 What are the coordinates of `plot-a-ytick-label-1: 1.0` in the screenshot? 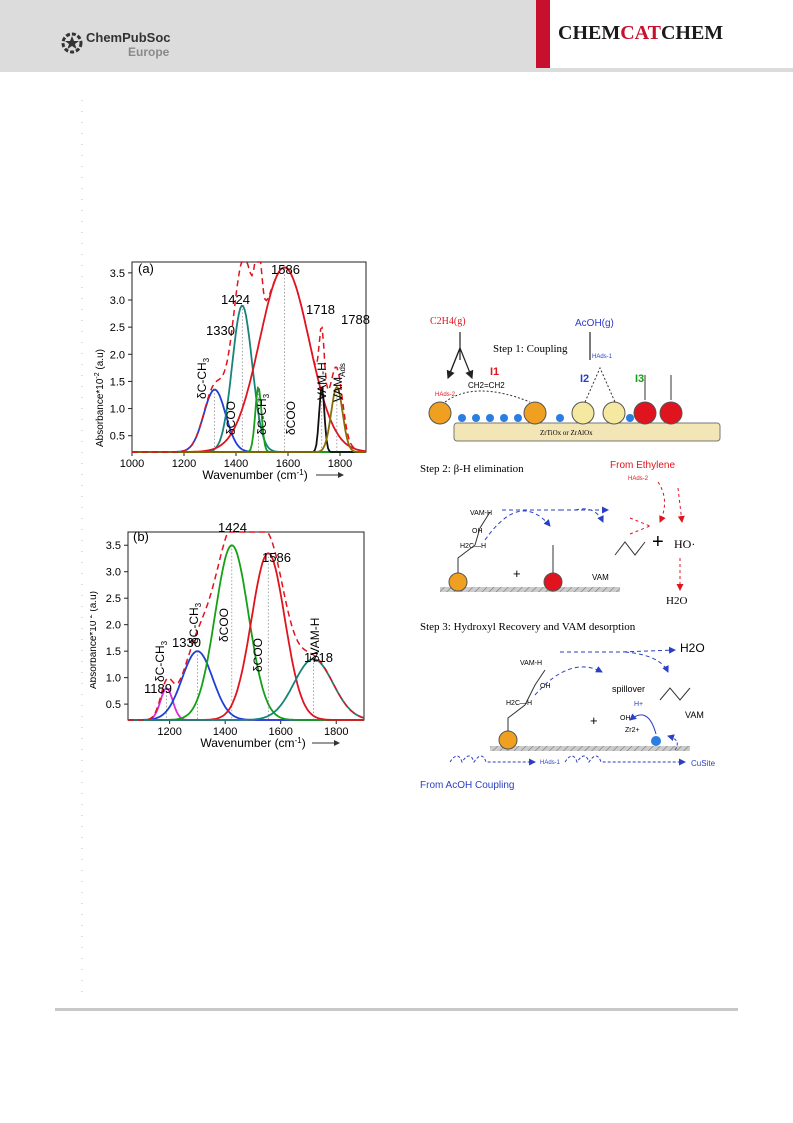 It's located at (117, 410).